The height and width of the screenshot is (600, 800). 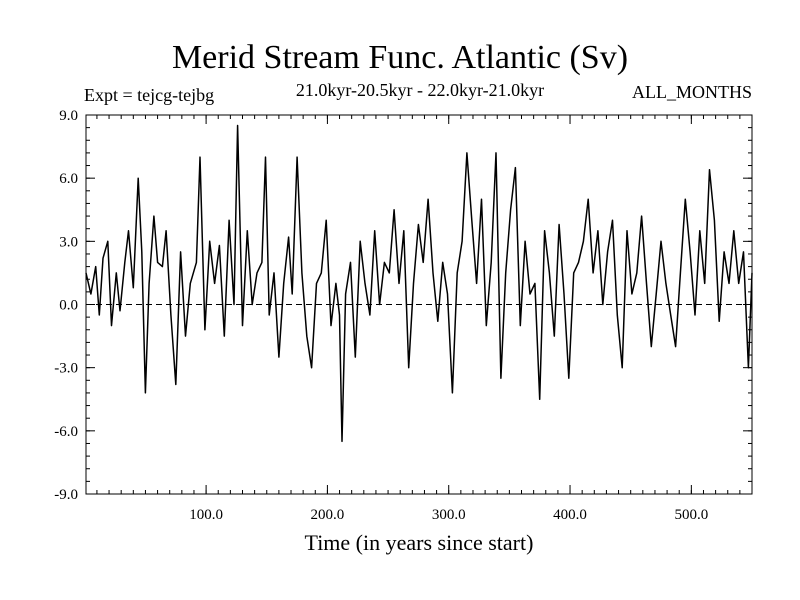 What do you see at coordinates (570, 515) in the screenshot?
I see `x-tick-label: 400.0` at bounding box center [570, 515].